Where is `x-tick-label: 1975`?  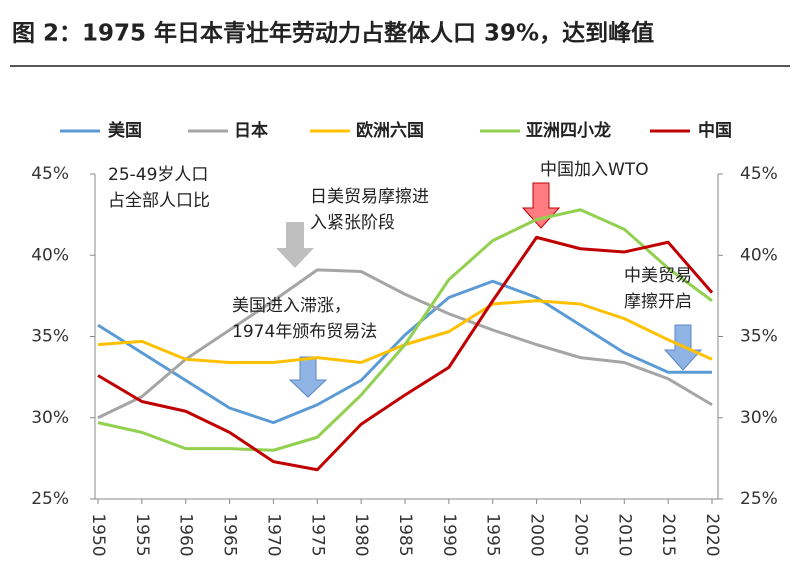
x-tick-label: 1975 is located at coordinates (317, 534).